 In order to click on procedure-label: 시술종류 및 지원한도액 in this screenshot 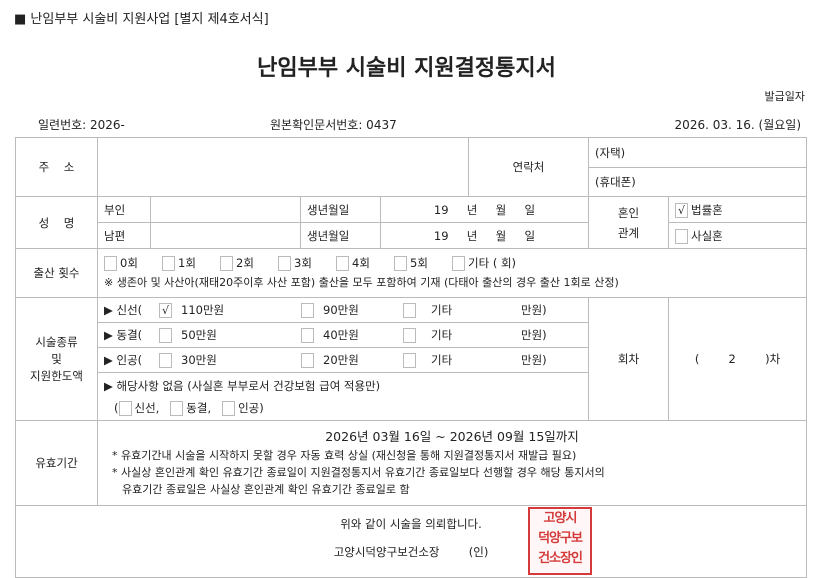, I will do `click(56, 359)`.